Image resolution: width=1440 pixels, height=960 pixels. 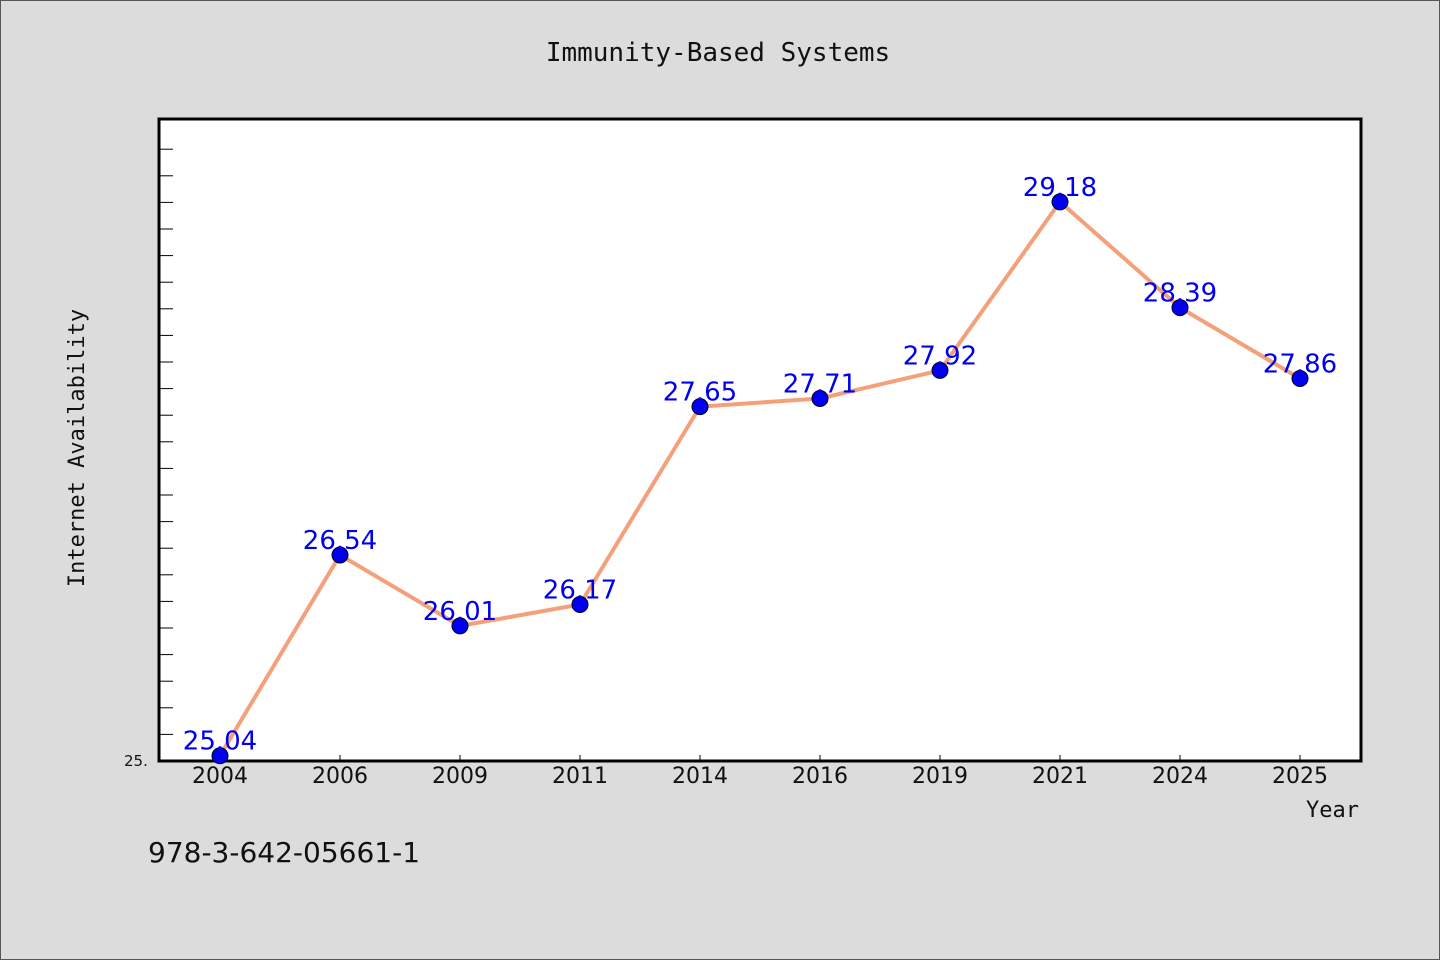 What do you see at coordinates (1332, 810) in the screenshot?
I see `x-axis-label: Year` at bounding box center [1332, 810].